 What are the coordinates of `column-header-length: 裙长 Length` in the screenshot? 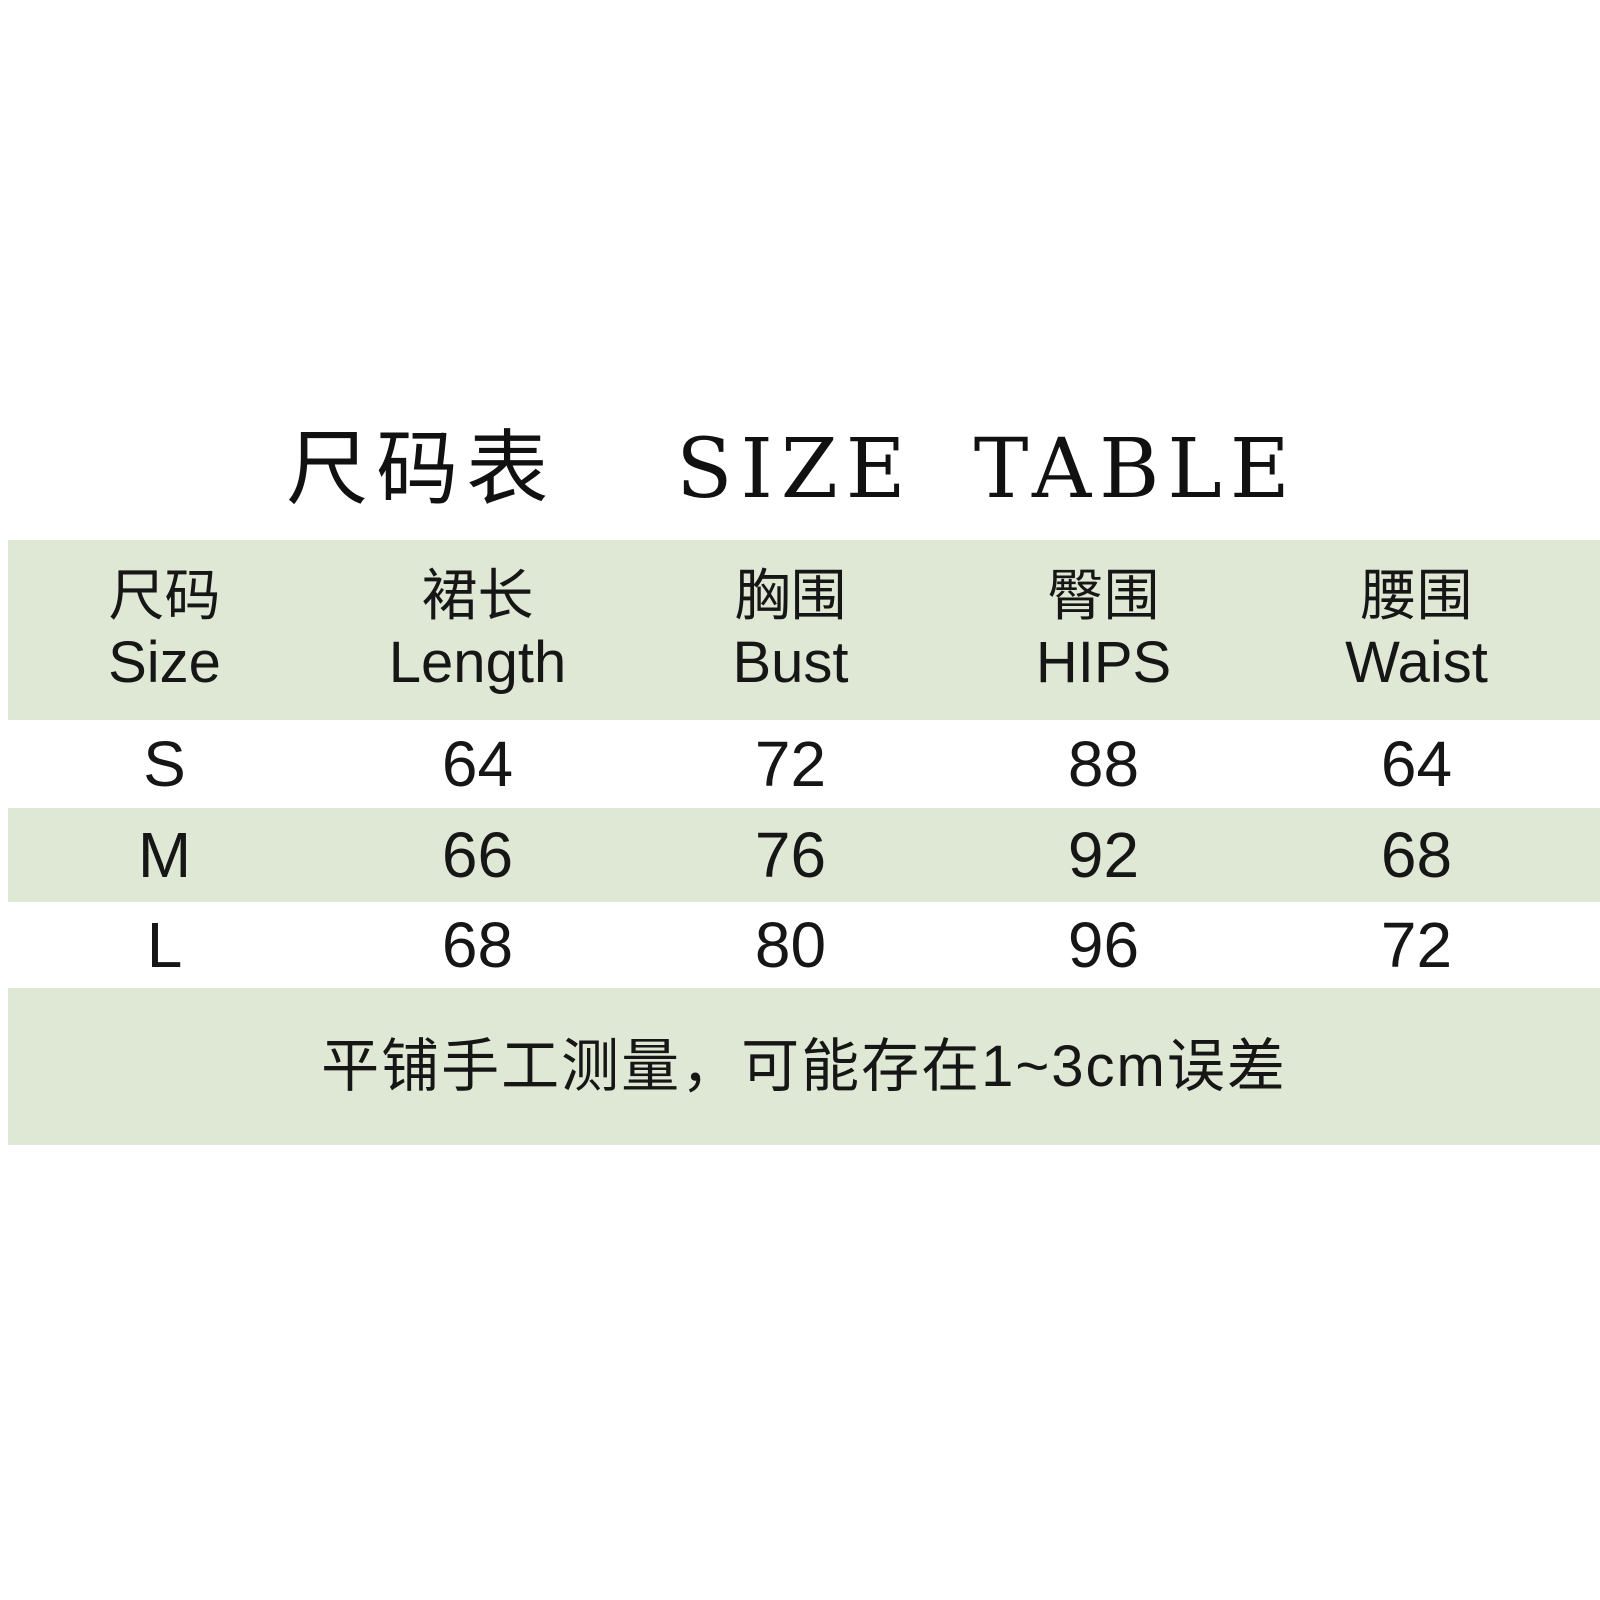 It's located at (477, 630).